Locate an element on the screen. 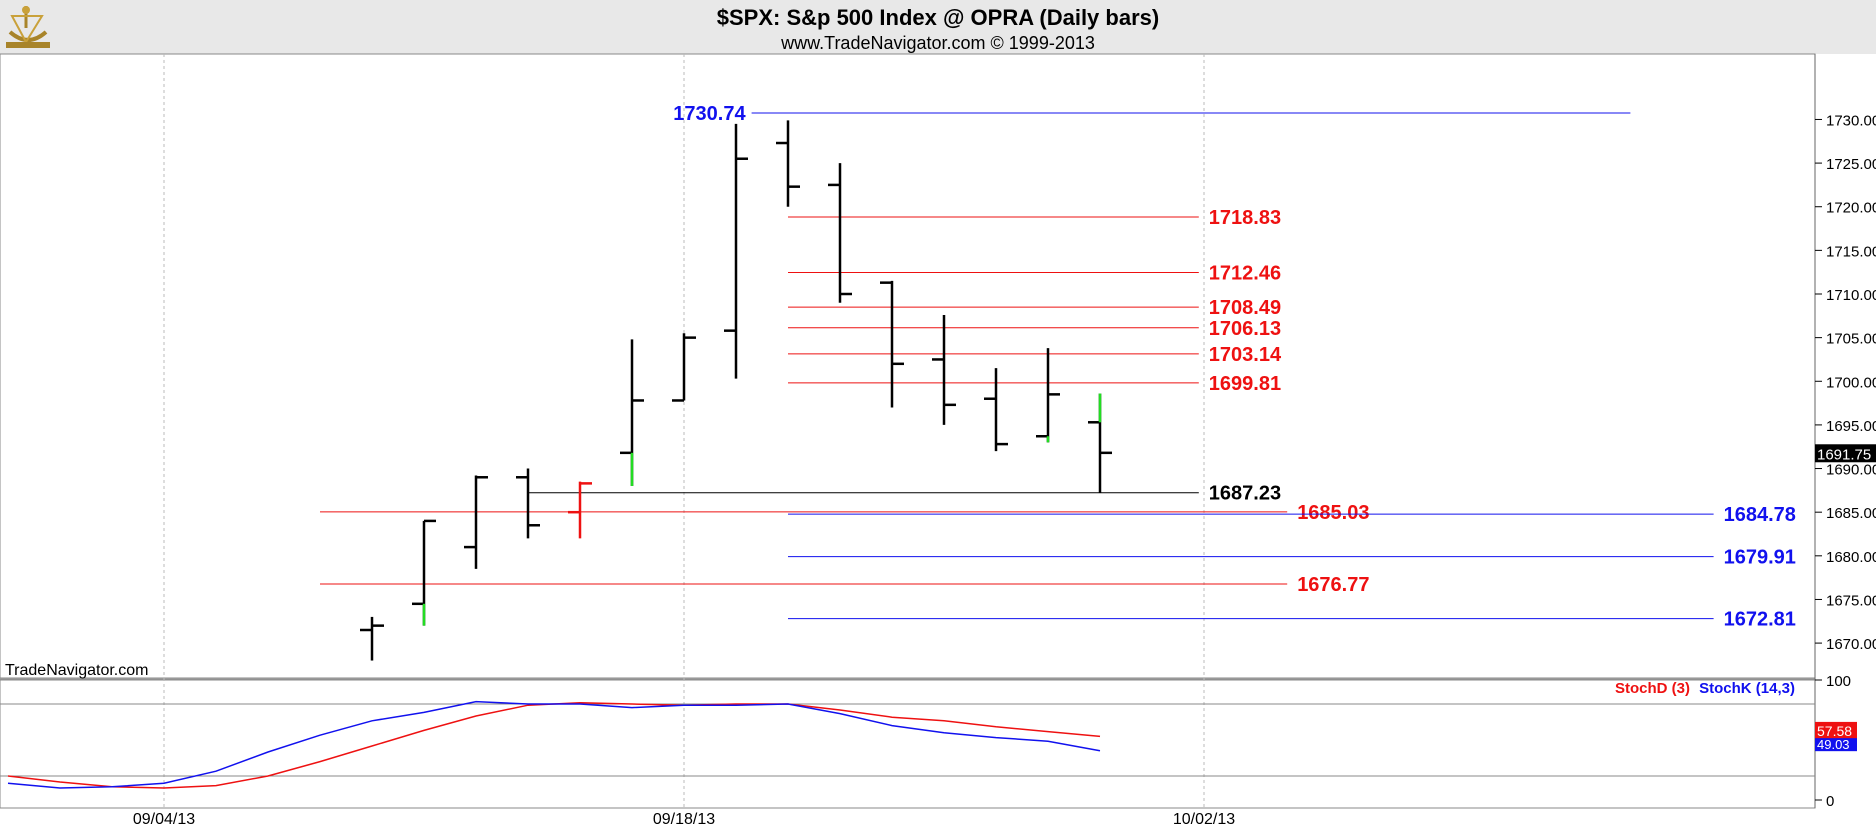 The image size is (1876, 828). y-tick-label: 1695.00 is located at coordinates (1851, 426).